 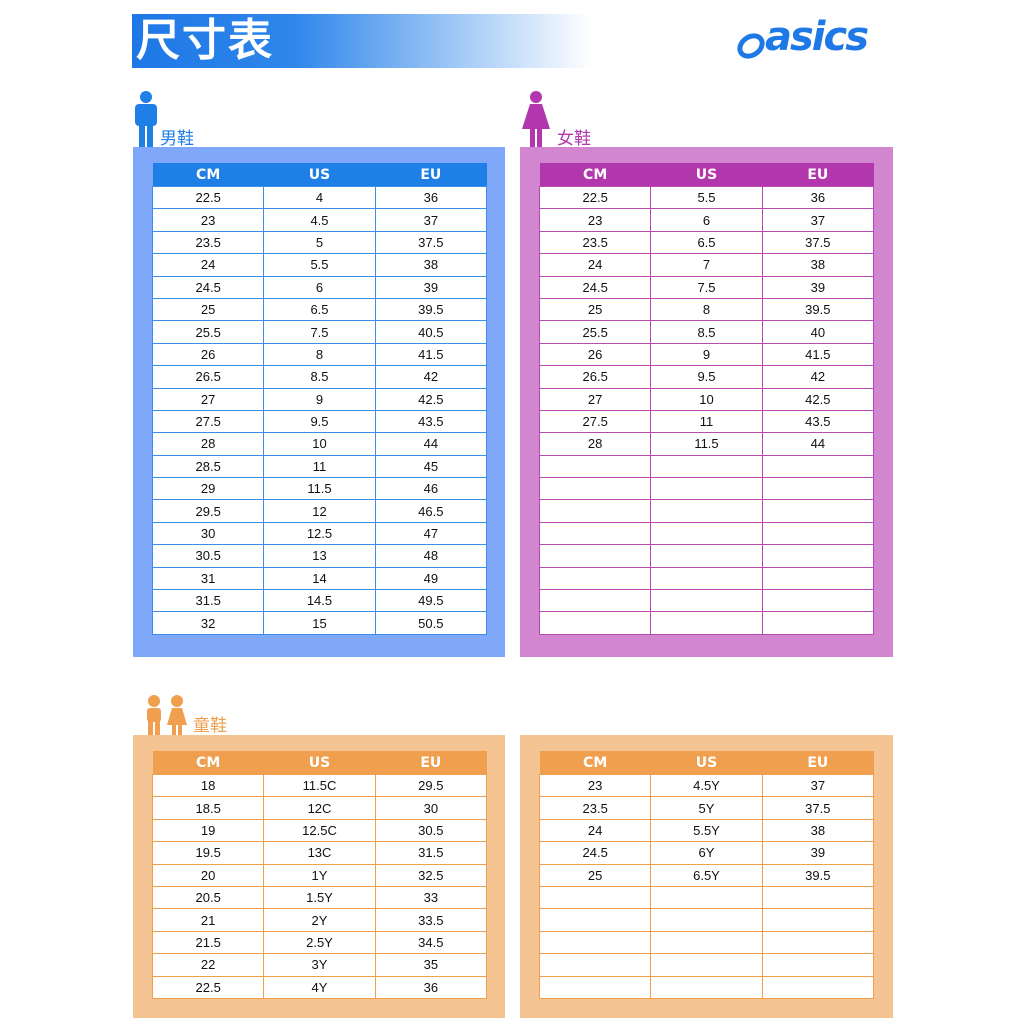 What do you see at coordinates (208, 399) in the screenshot?
I see `cell-cm: 27` at bounding box center [208, 399].